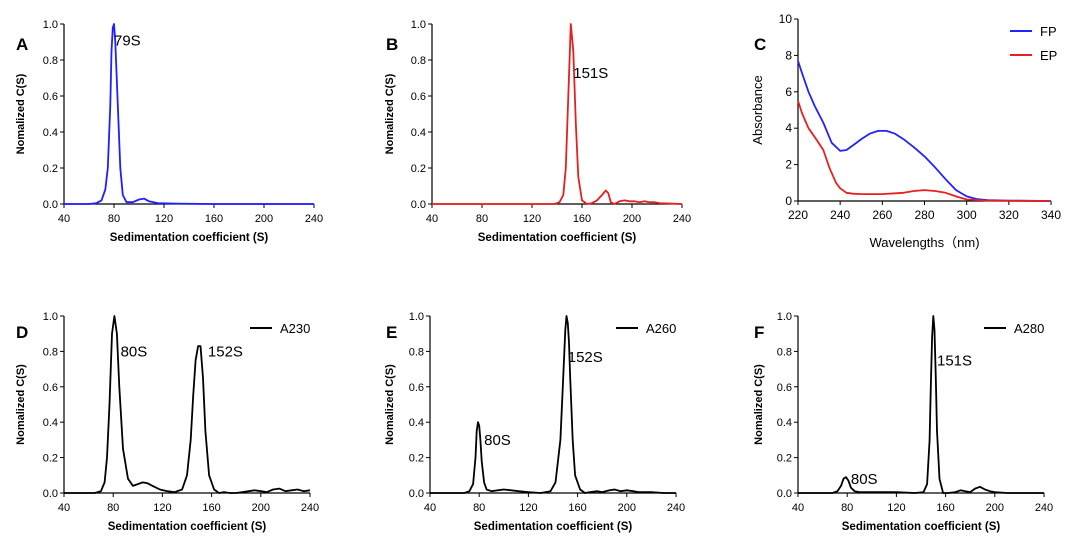 The height and width of the screenshot is (552, 1080). I want to click on panel-letter: A, so click(22, 44).